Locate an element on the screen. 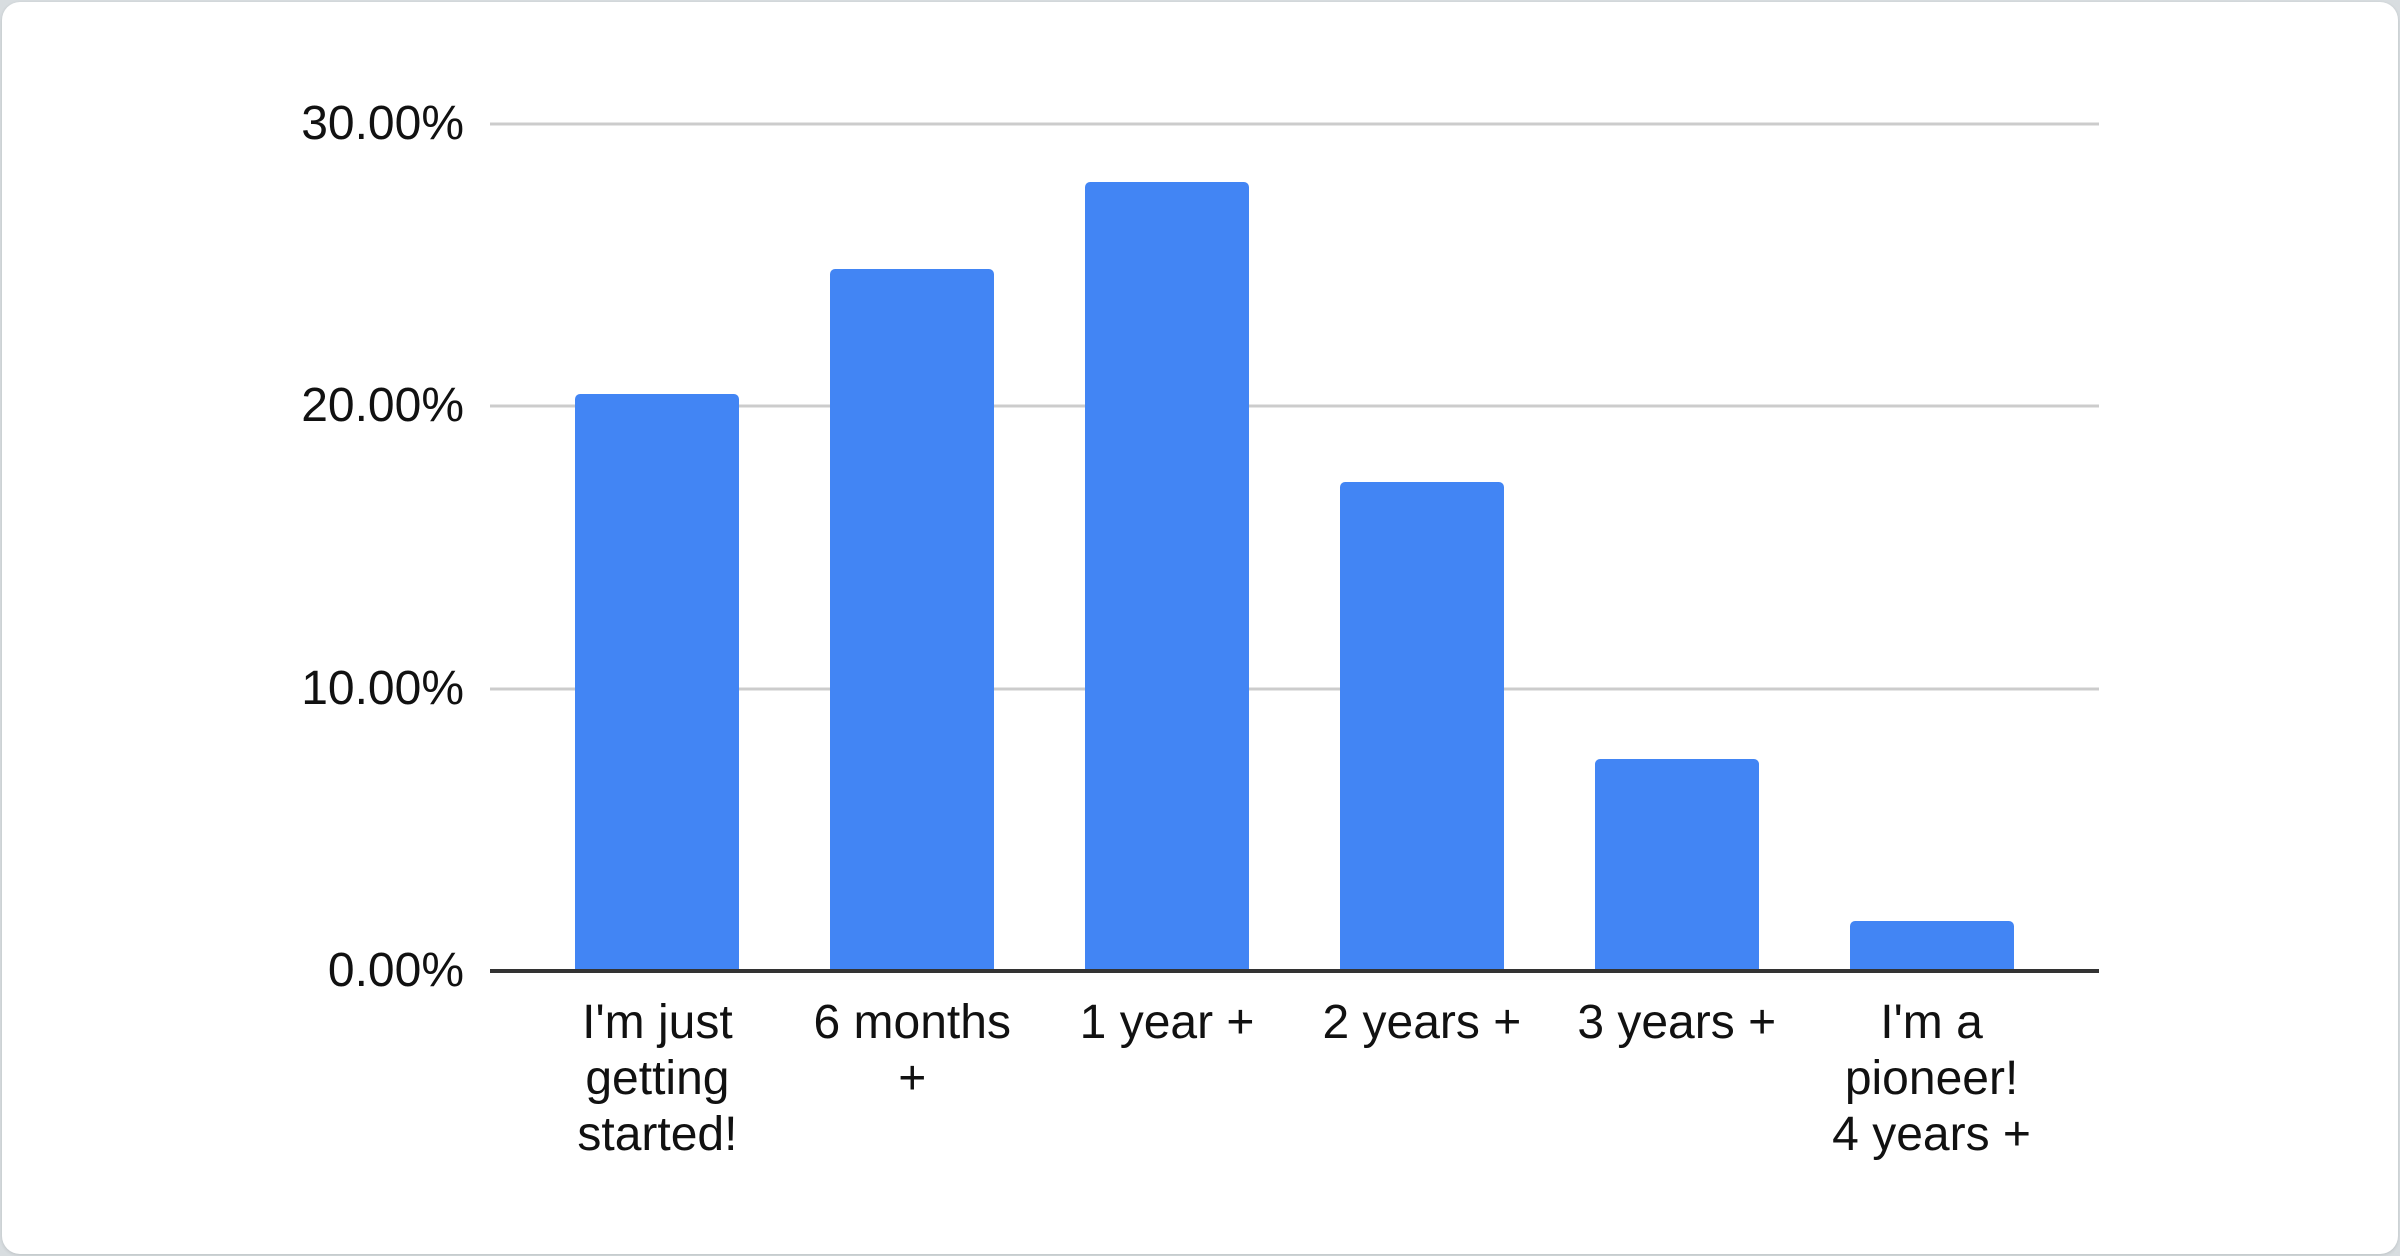 The width and height of the screenshot is (2400, 1256). x-axis-category-label: I'm a pioneer! 4 years + is located at coordinates (1931, 1078).